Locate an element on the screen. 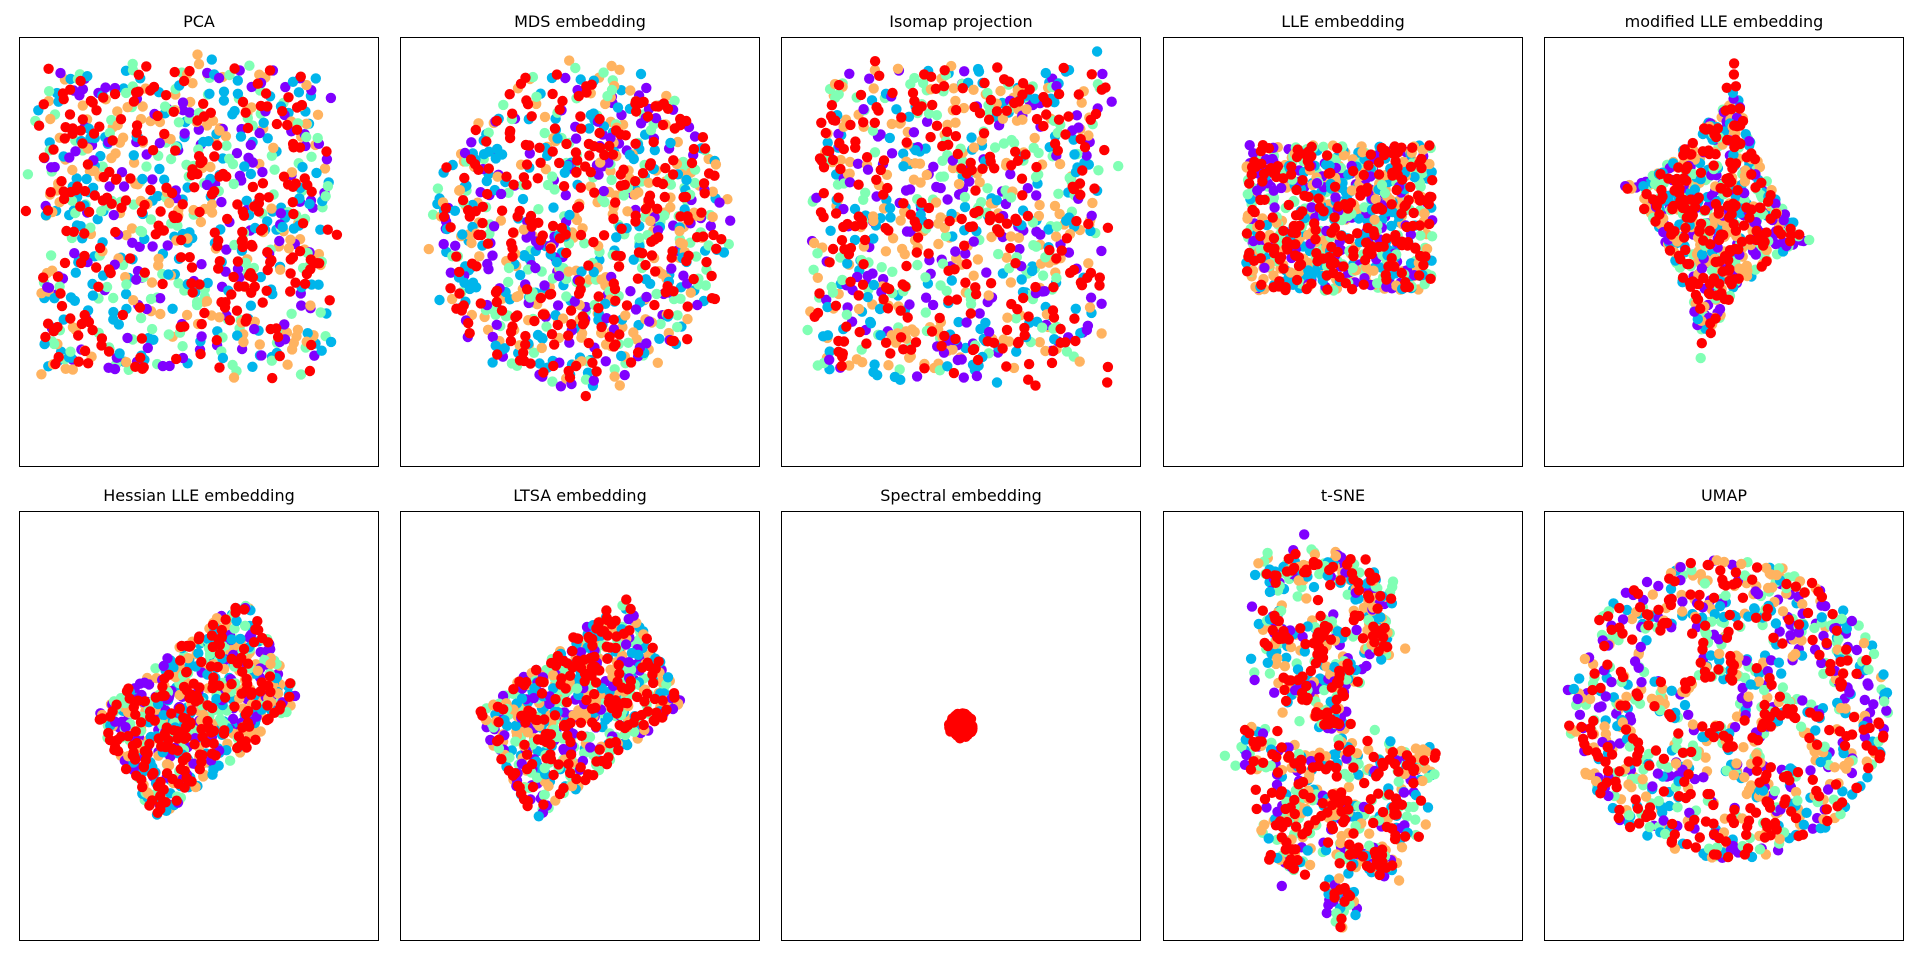 The width and height of the screenshot is (1920, 963). scatter-plot is located at coordinates (197, 710).